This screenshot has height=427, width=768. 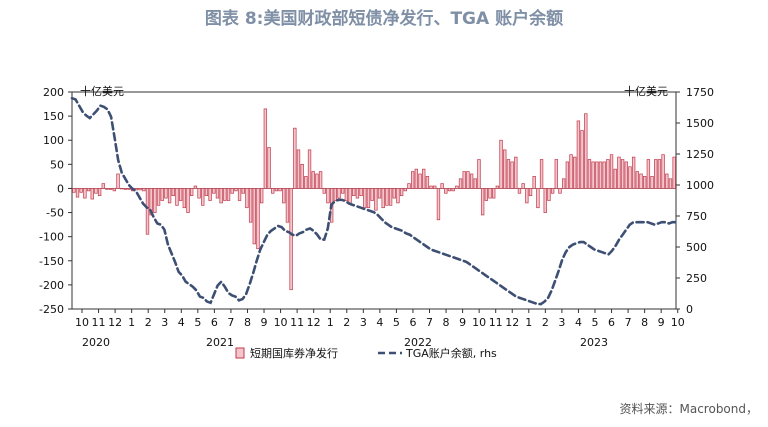 I want to click on right-unit-label: 十亿美元, so click(x=646, y=91).